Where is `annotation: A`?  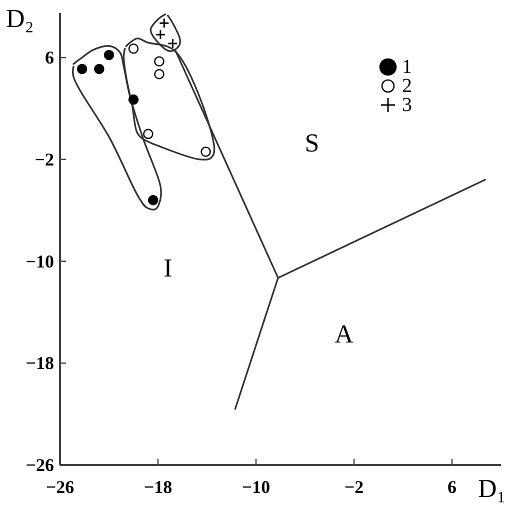
annotation: A is located at coordinates (344, 334).